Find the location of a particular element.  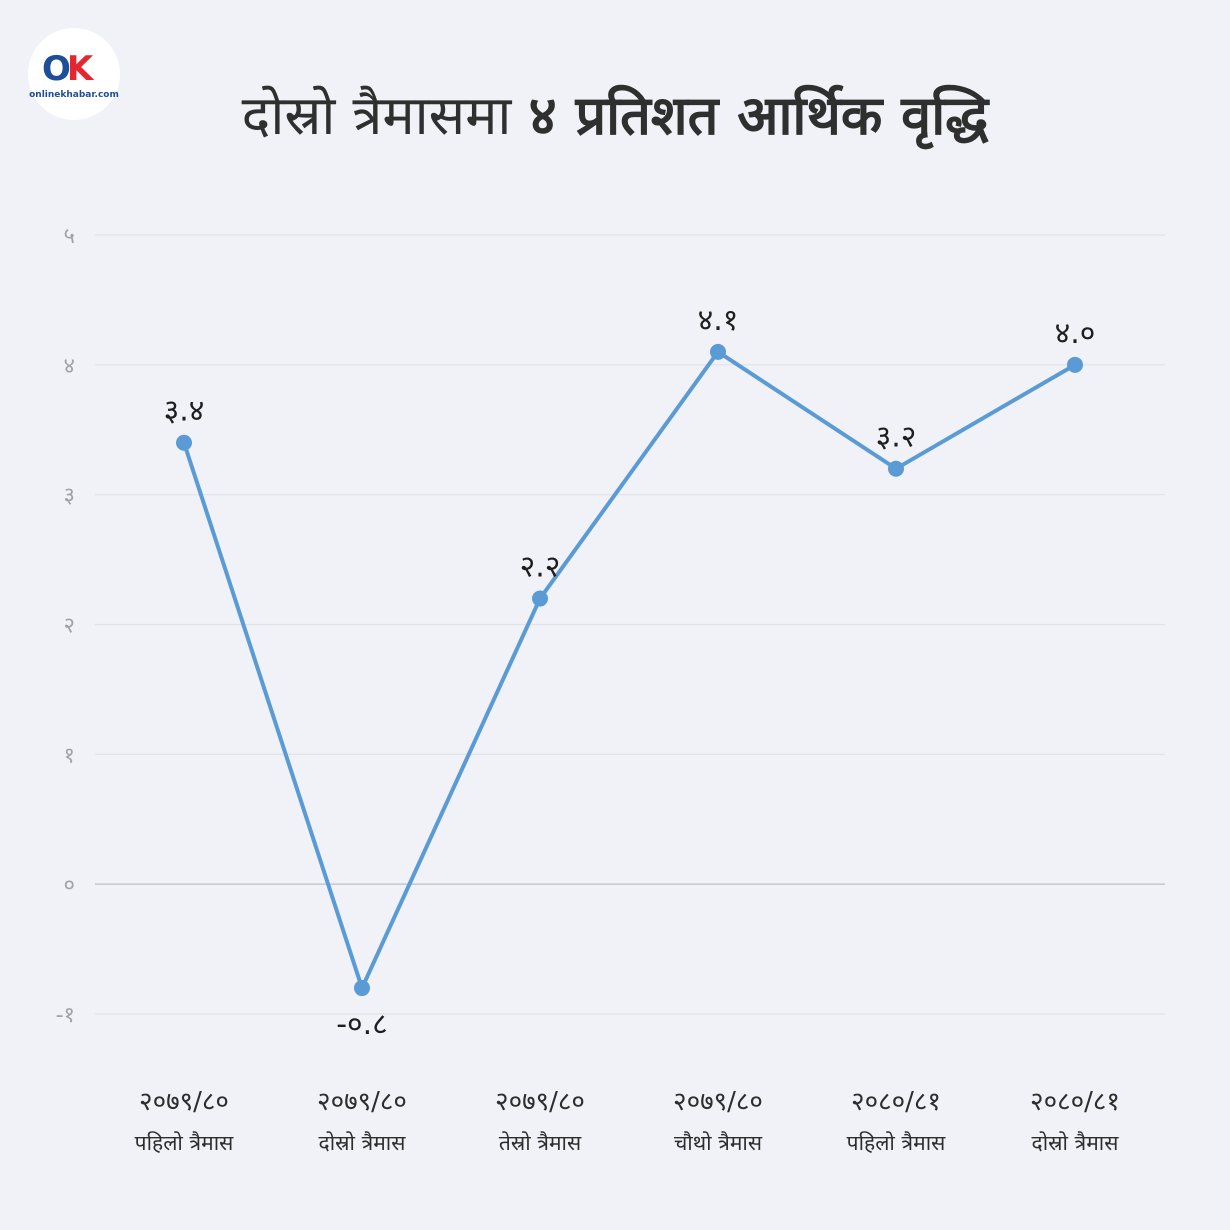

y-axis-tick-labels: -१ ० १ २ ३ ४ ५ is located at coordinates (65, 626).